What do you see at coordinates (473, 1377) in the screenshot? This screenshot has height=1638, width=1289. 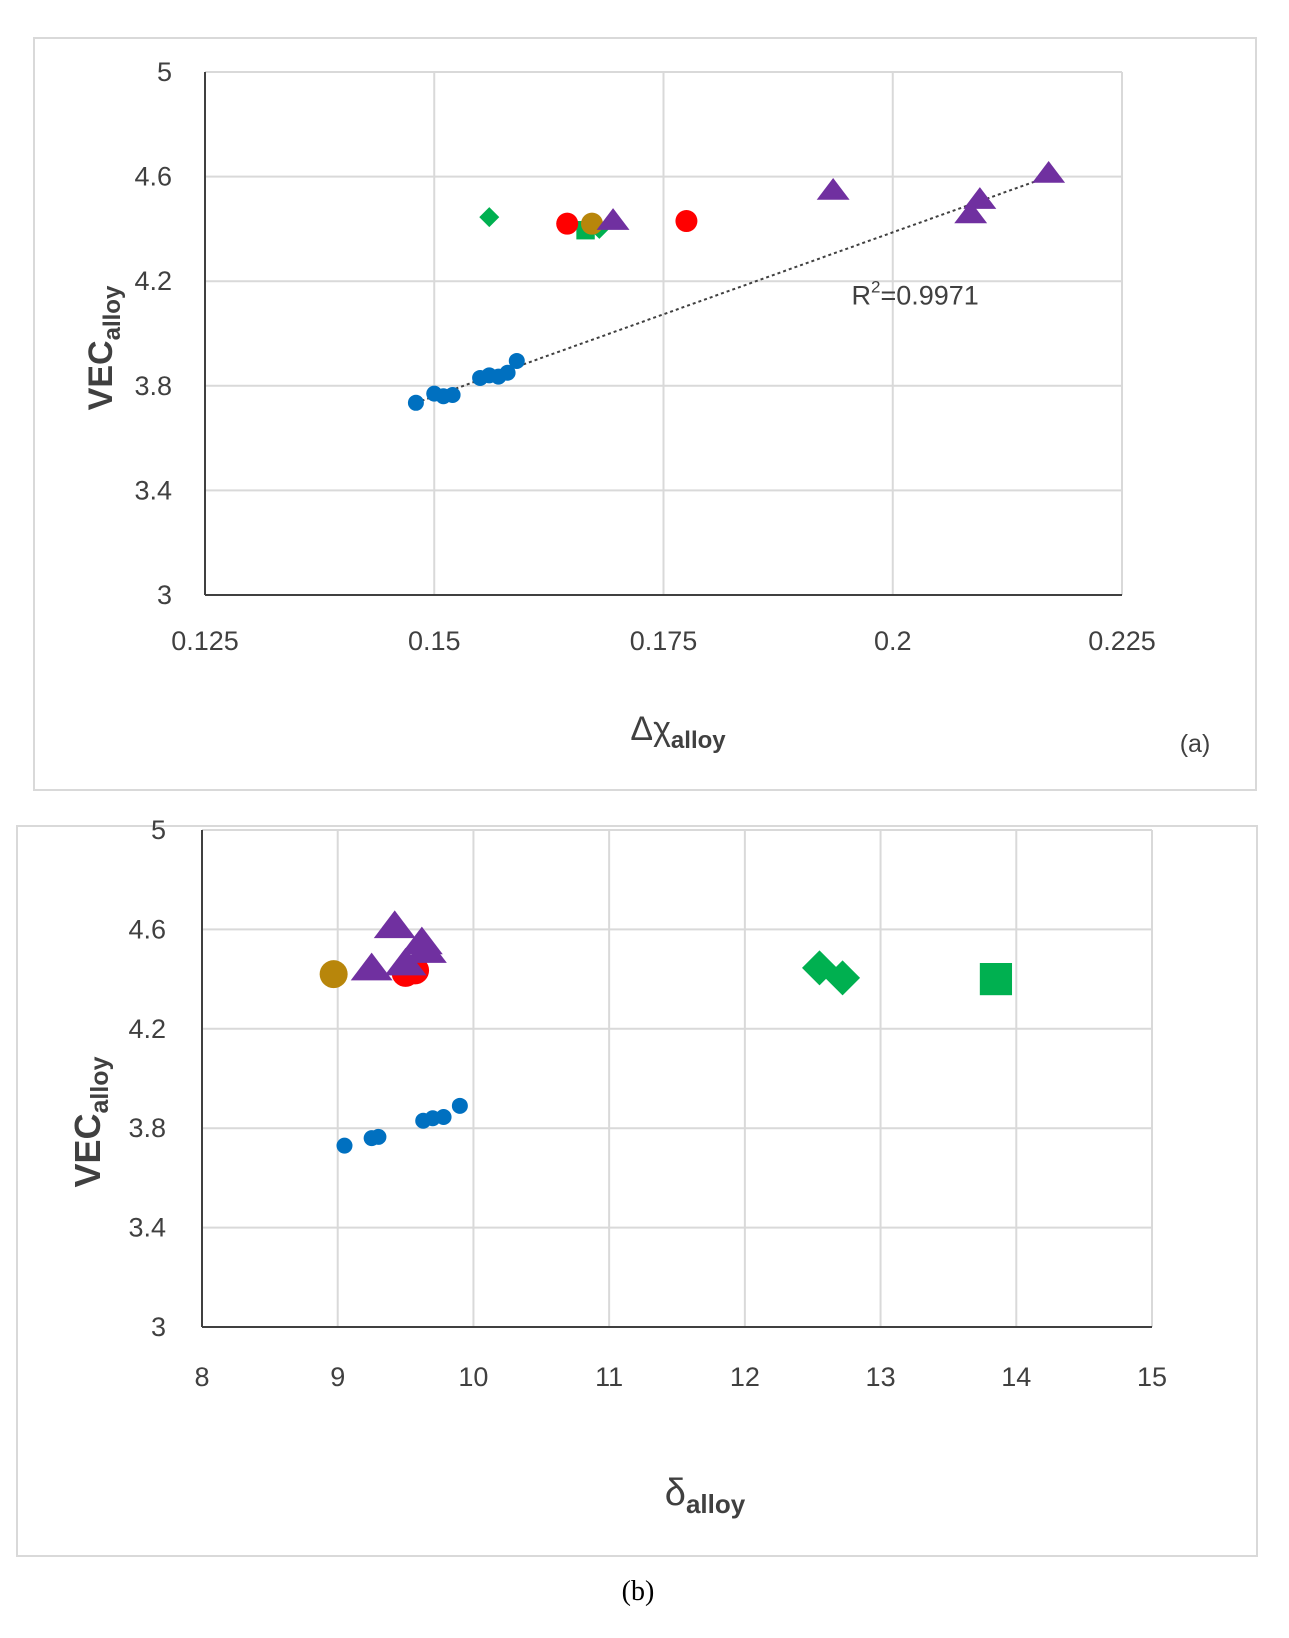 I see `x-tick-label: 10` at bounding box center [473, 1377].